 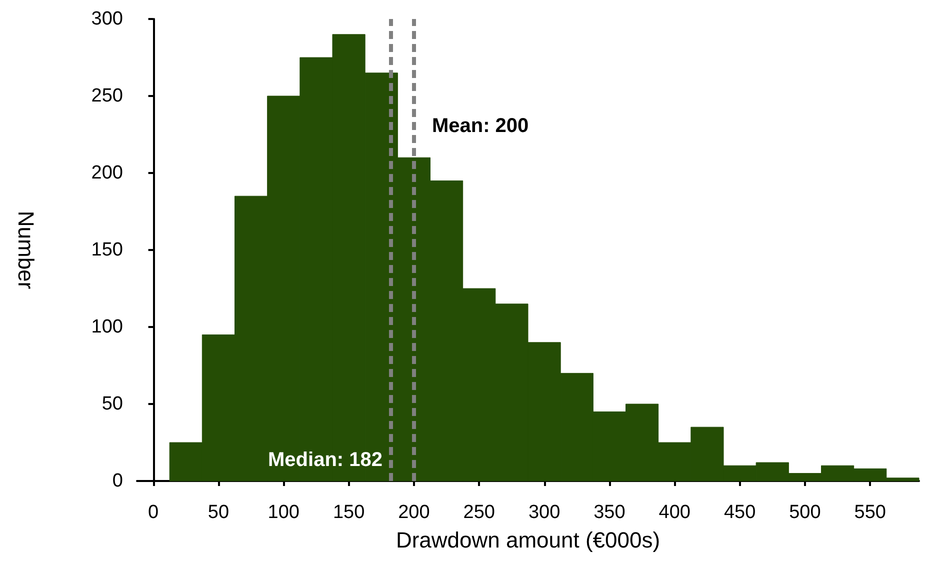 What do you see at coordinates (479, 512) in the screenshot?
I see `x-tick-label: 250` at bounding box center [479, 512].